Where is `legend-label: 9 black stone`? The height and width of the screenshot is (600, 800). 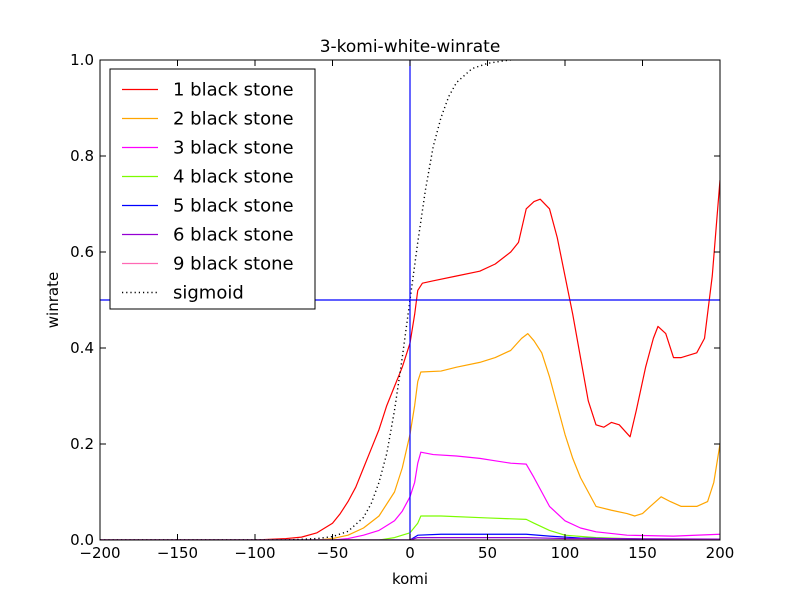 legend-label: 9 black stone is located at coordinates (233, 264).